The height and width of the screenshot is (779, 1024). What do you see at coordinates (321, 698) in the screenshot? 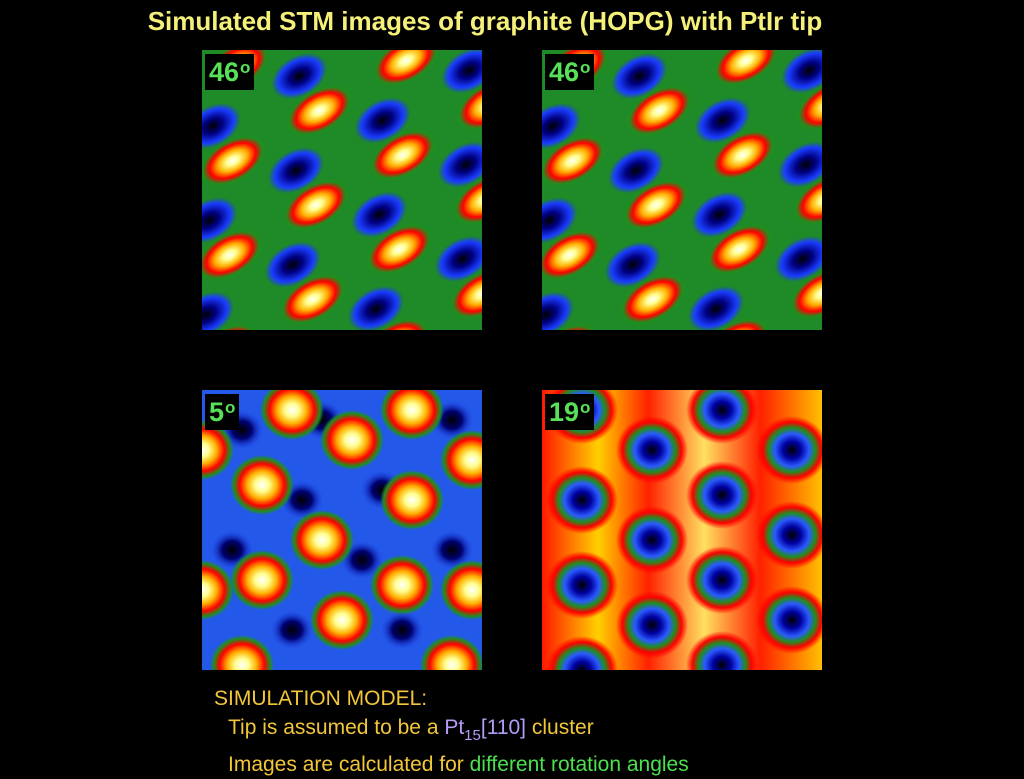
I see `caption-heading: SIMULATION MODEL:` at bounding box center [321, 698].